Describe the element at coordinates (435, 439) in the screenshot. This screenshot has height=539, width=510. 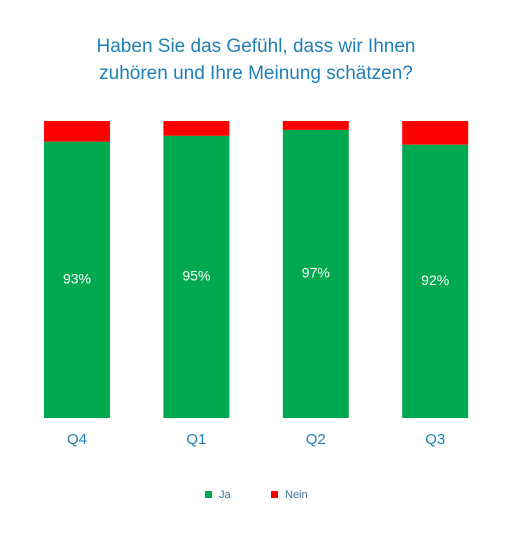
I see `x-tick-label: Q3` at that location.